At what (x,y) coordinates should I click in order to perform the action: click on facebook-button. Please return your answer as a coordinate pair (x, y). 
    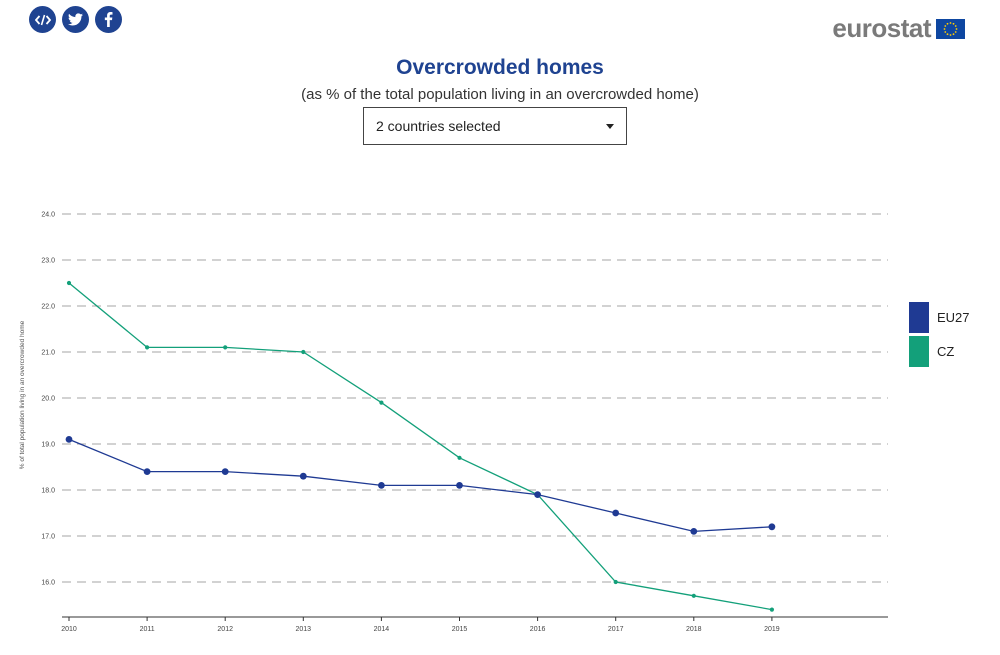
    Looking at the image, I should click on (108, 19).